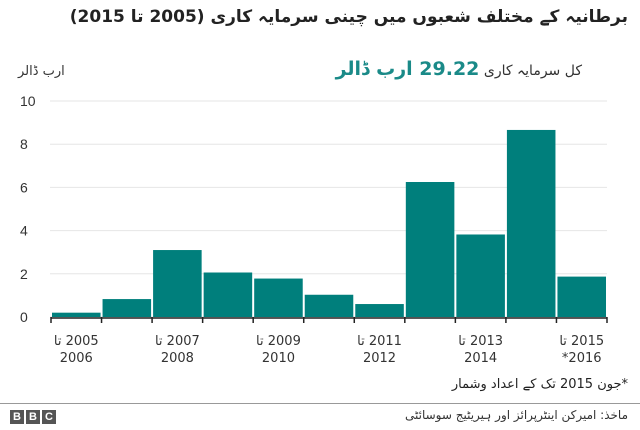 The image size is (640, 430). Describe the element at coordinates (24, 144) in the screenshot. I see `y-tick-label: 8` at that location.